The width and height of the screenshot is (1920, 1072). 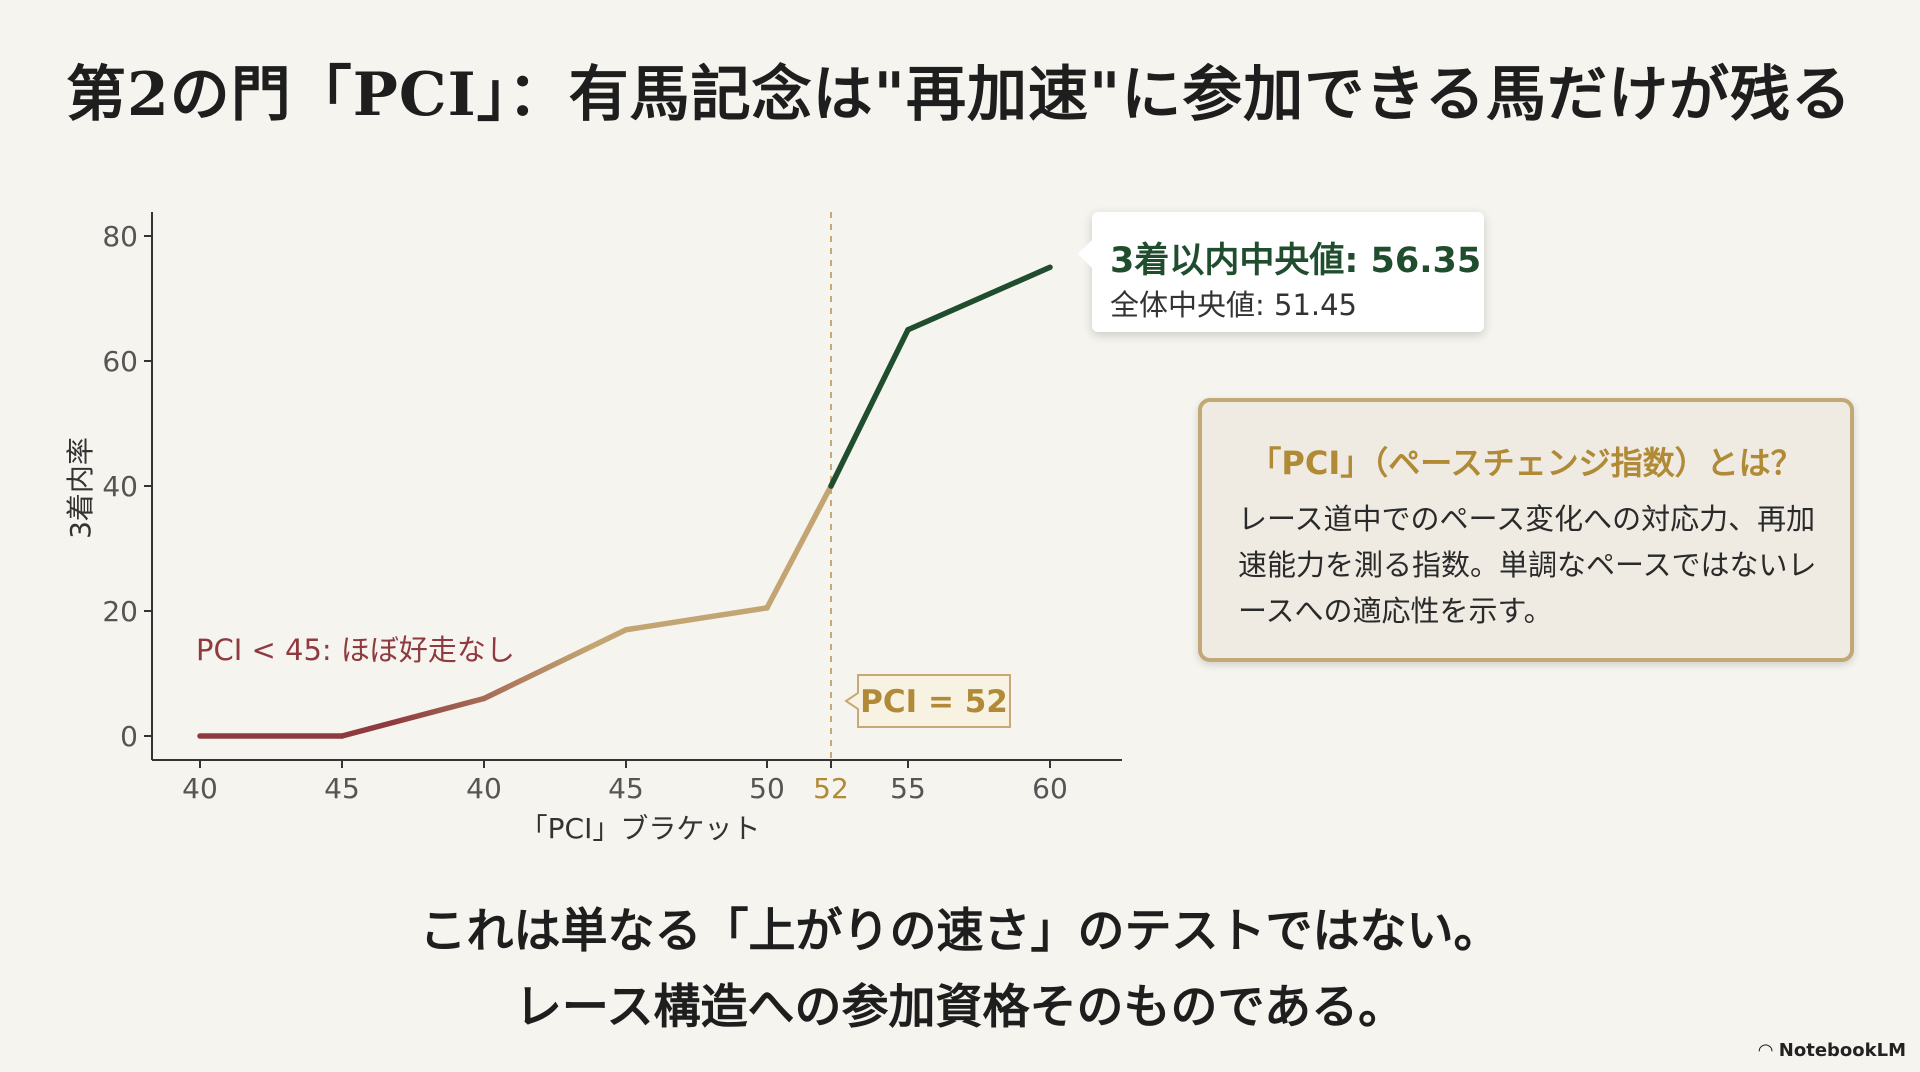 What do you see at coordinates (960, 931) in the screenshot?
I see `conclusion-line-1: これは単なる「上がりの速さ」のテストではない。` at bounding box center [960, 931].